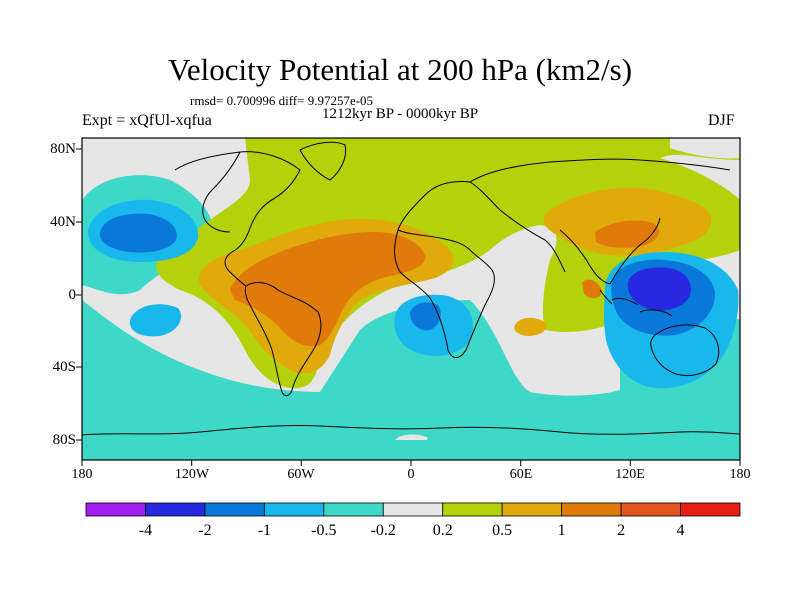  I want to click on indian-ocean-positive, so click(530, 326).